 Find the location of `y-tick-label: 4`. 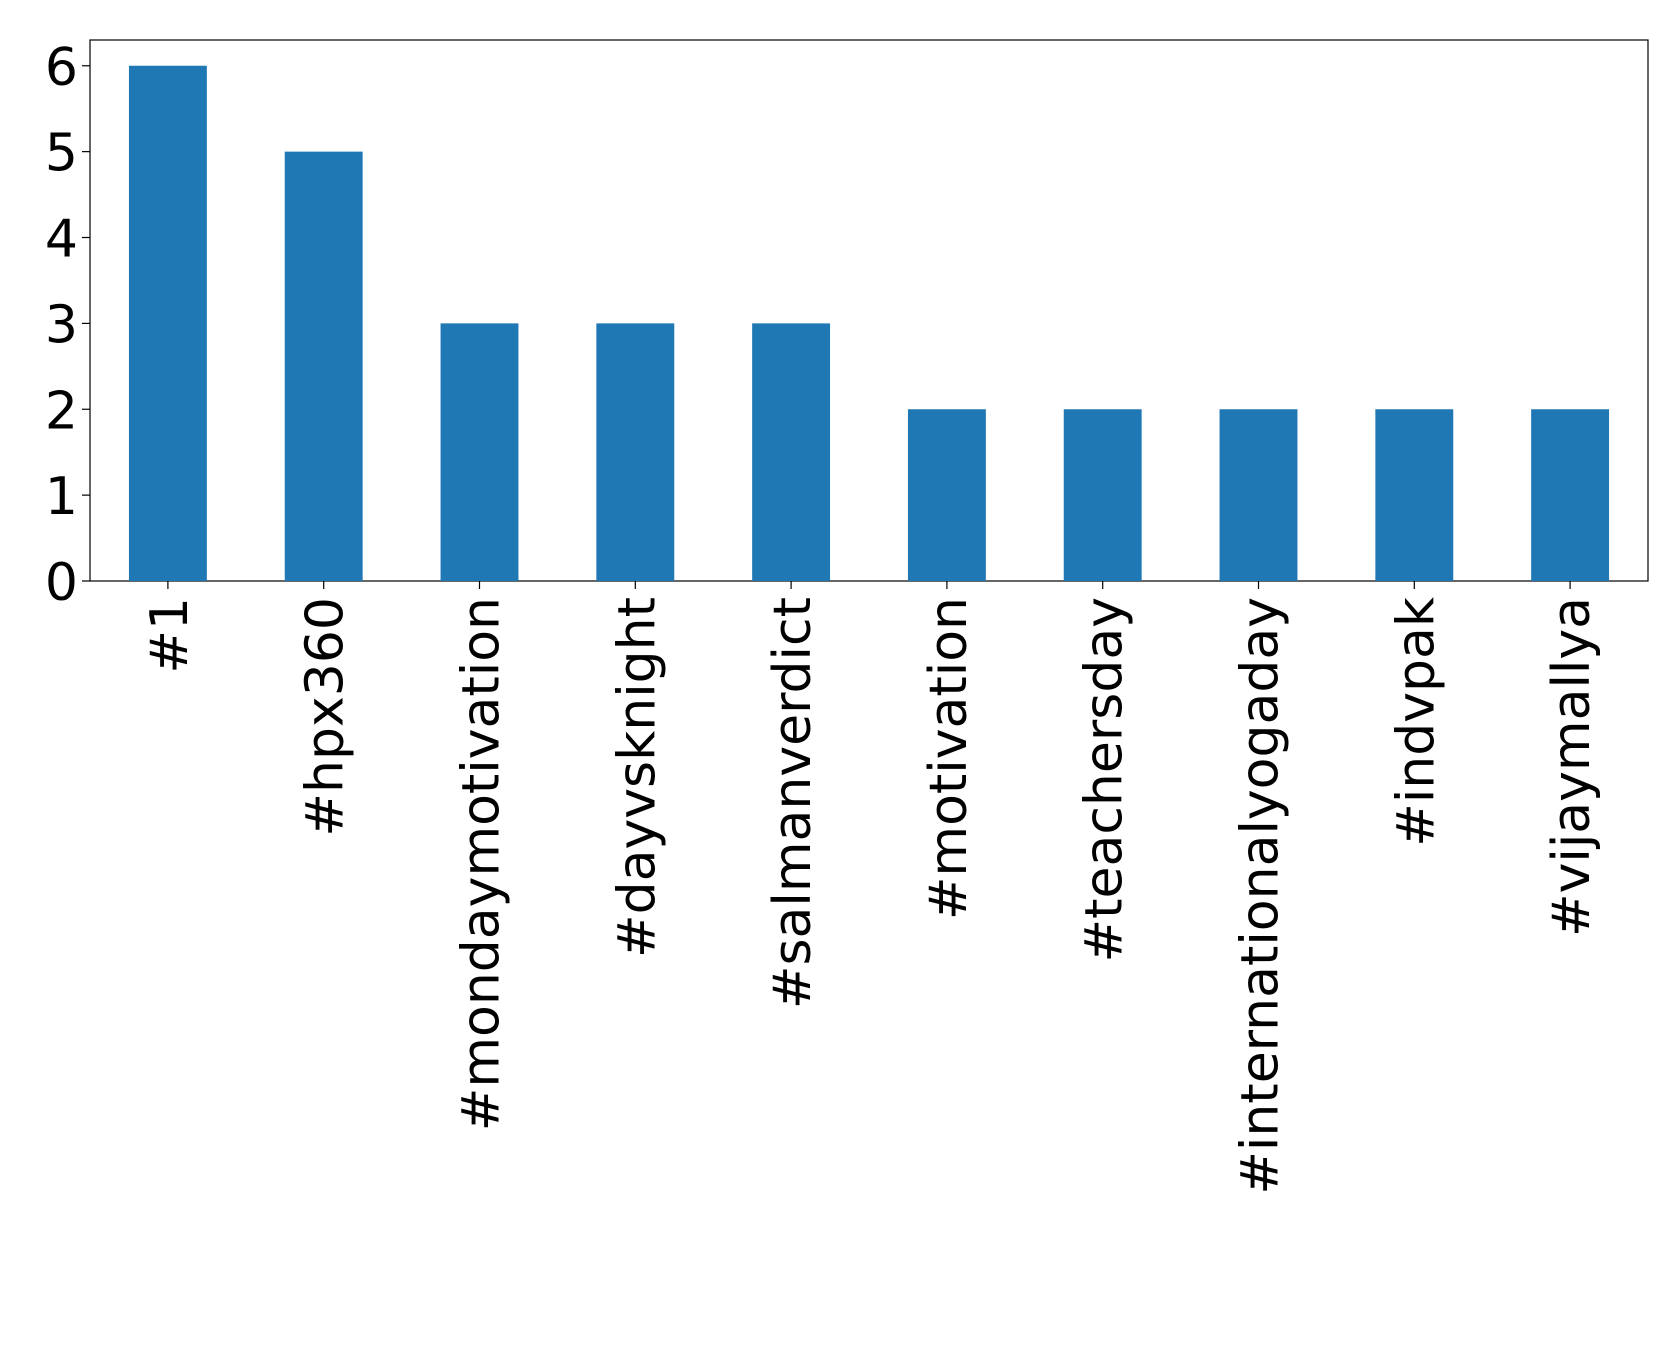

y-tick-label: 4 is located at coordinates (61, 240).